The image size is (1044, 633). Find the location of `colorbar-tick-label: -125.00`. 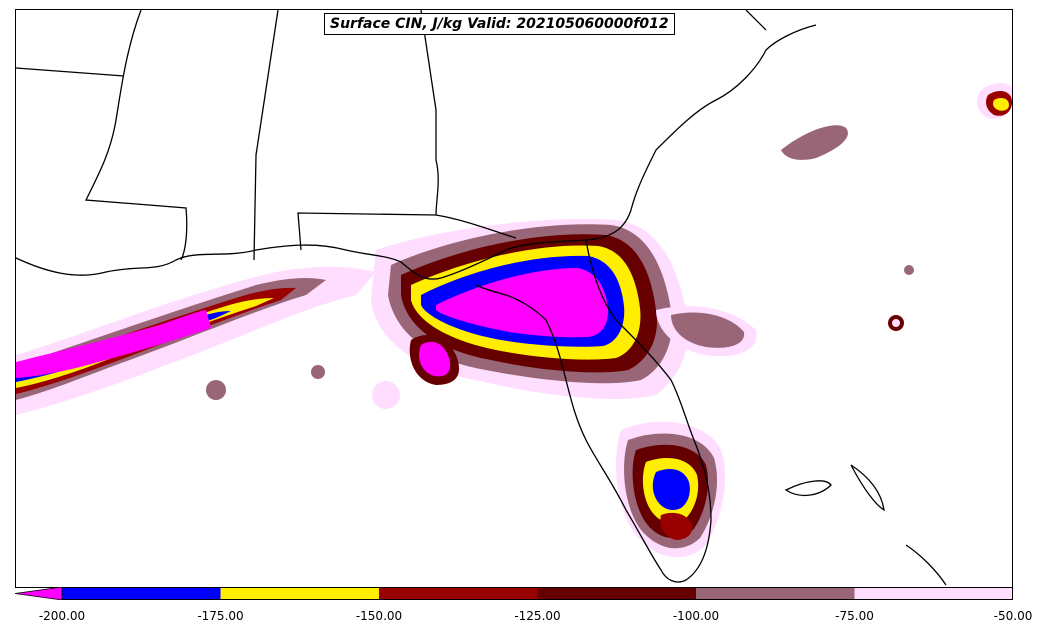

colorbar-tick-label: -125.00 is located at coordinates (537, 616).